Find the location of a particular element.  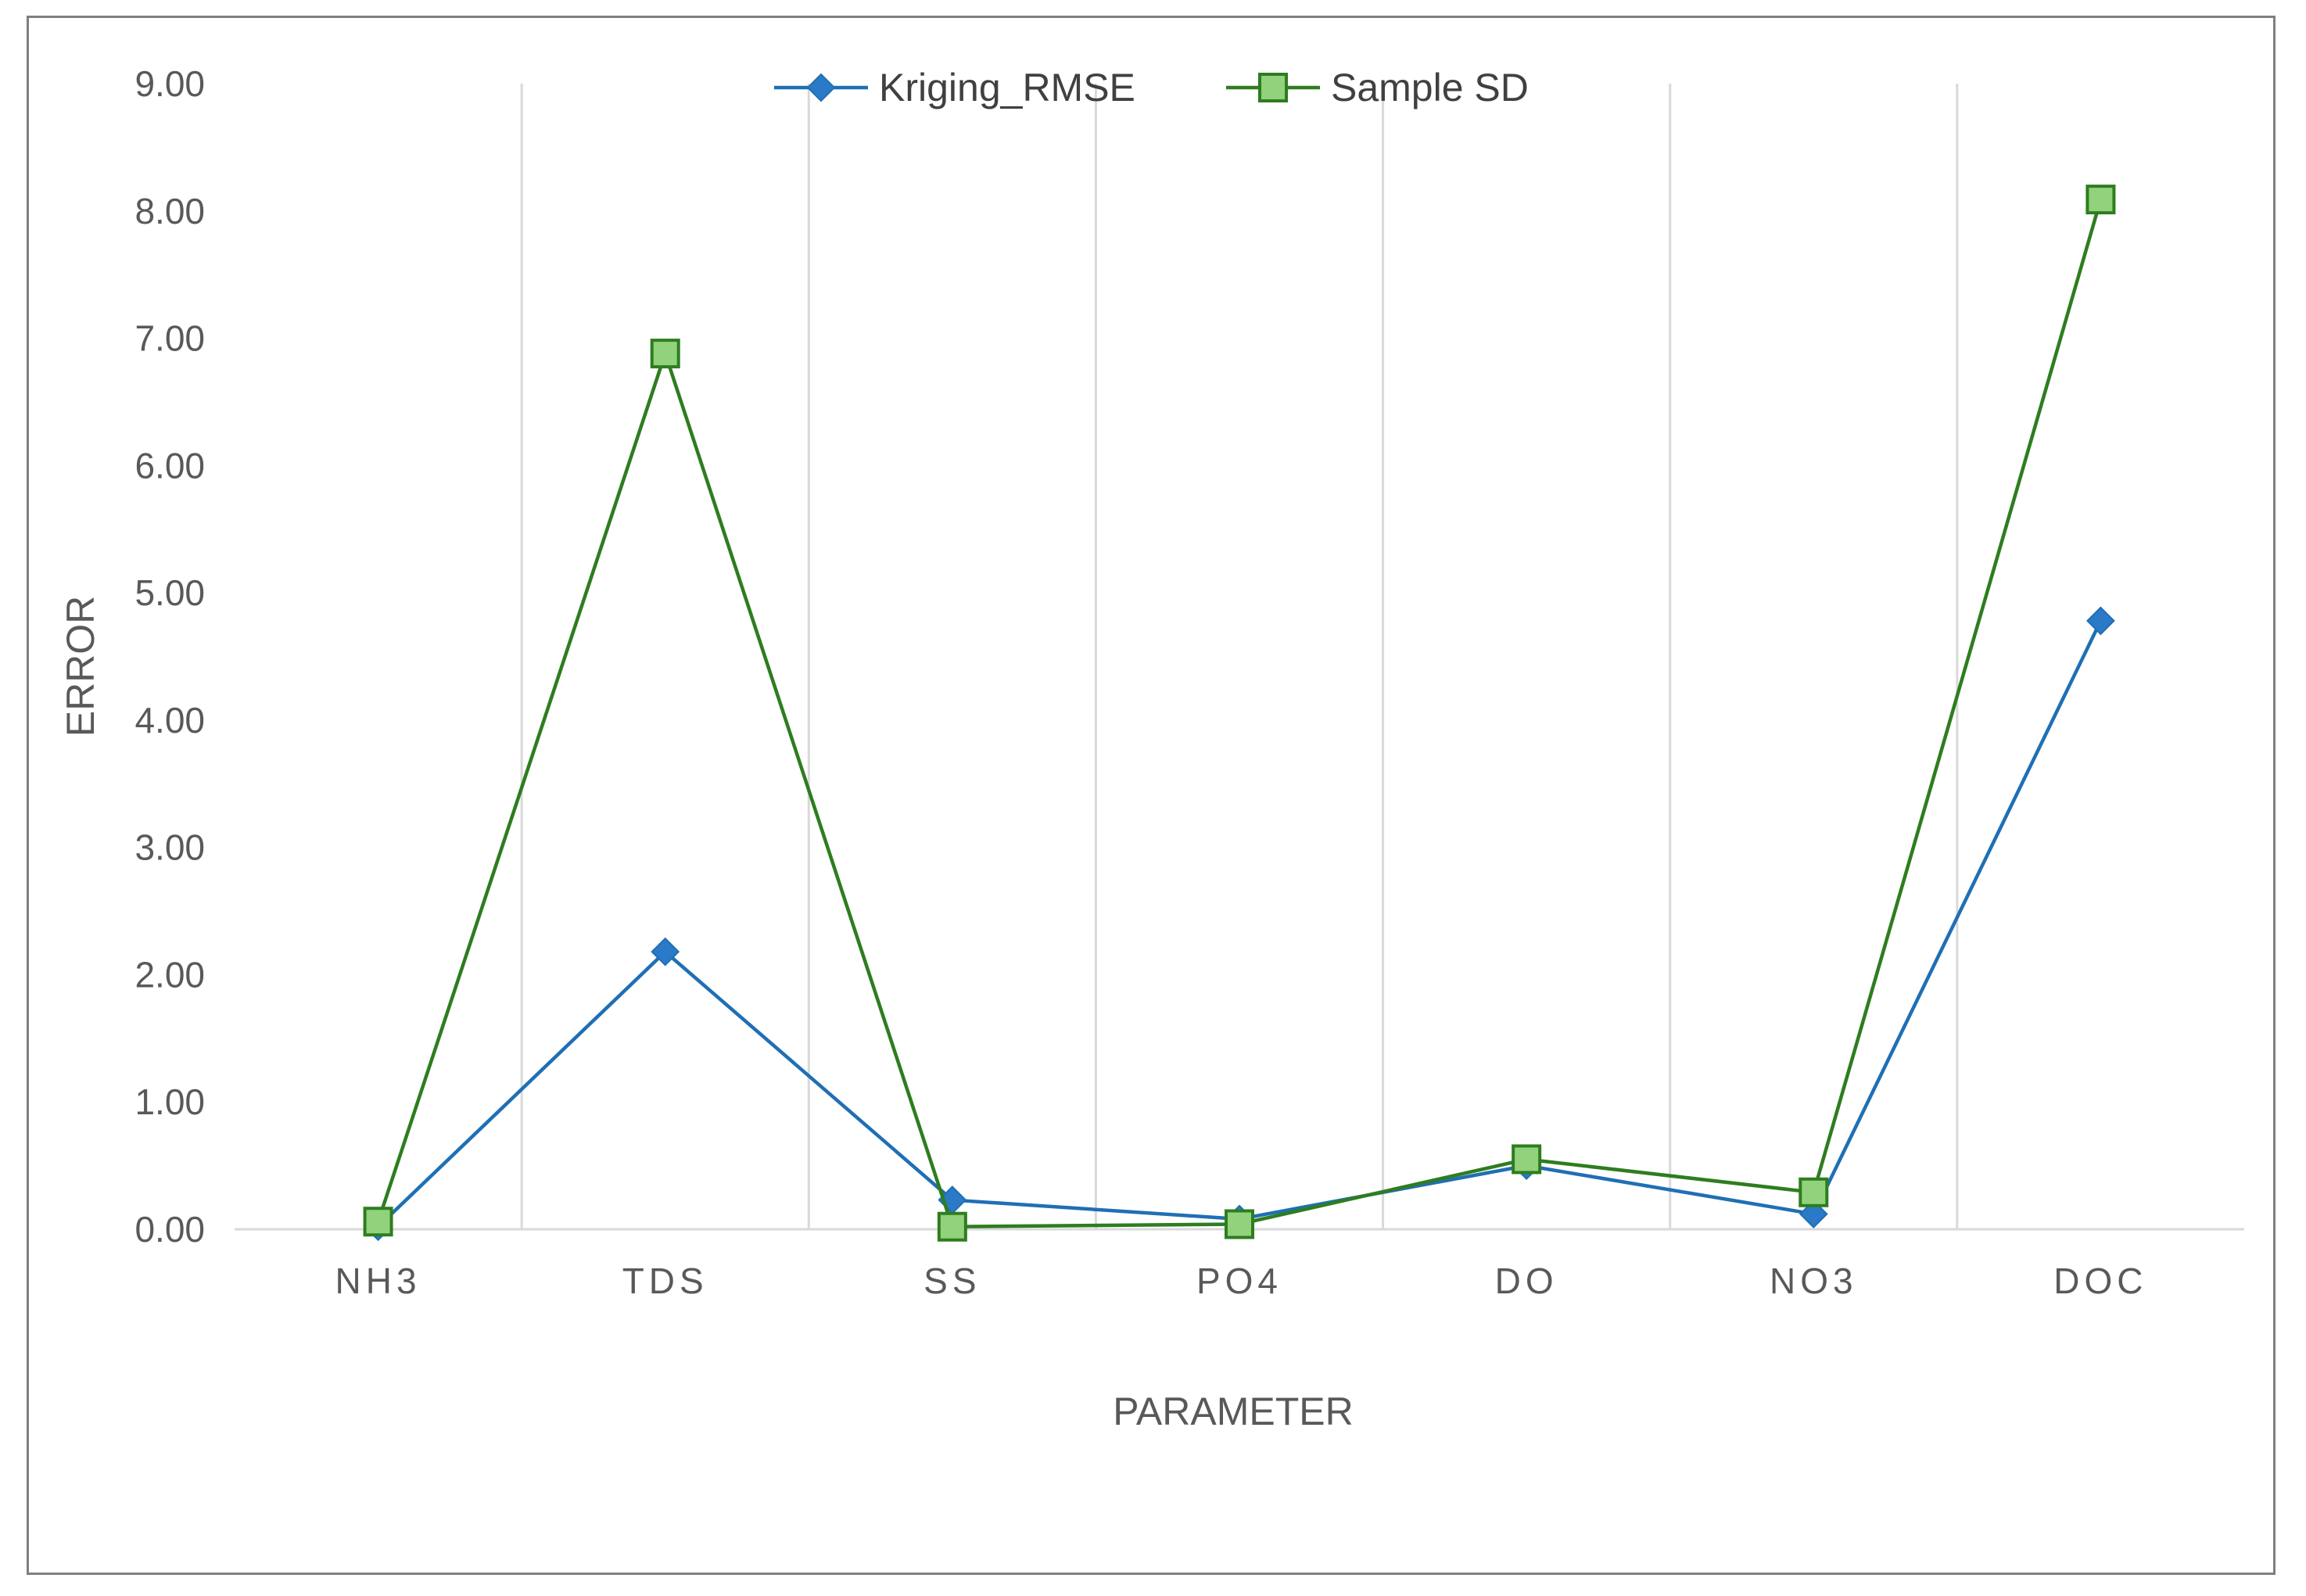

y-axis-title: ERROR is located at coordinates (80, 666).